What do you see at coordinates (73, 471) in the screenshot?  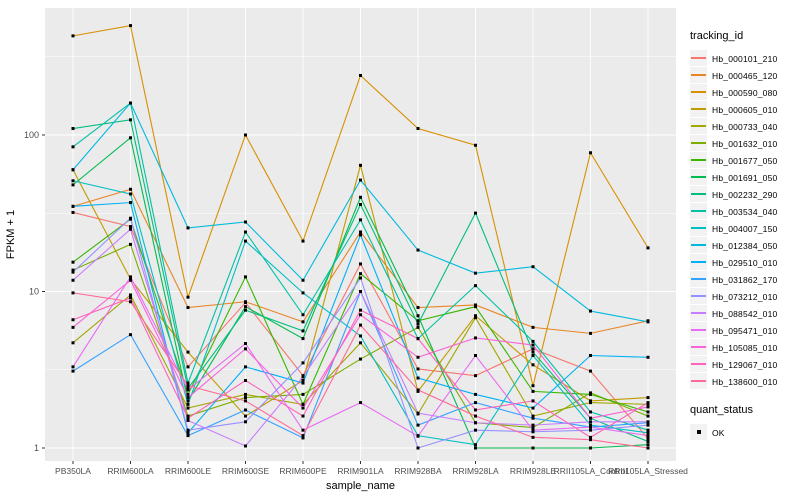 I see `x-tick-label: PB350LA` at bounding box center [73, 471].